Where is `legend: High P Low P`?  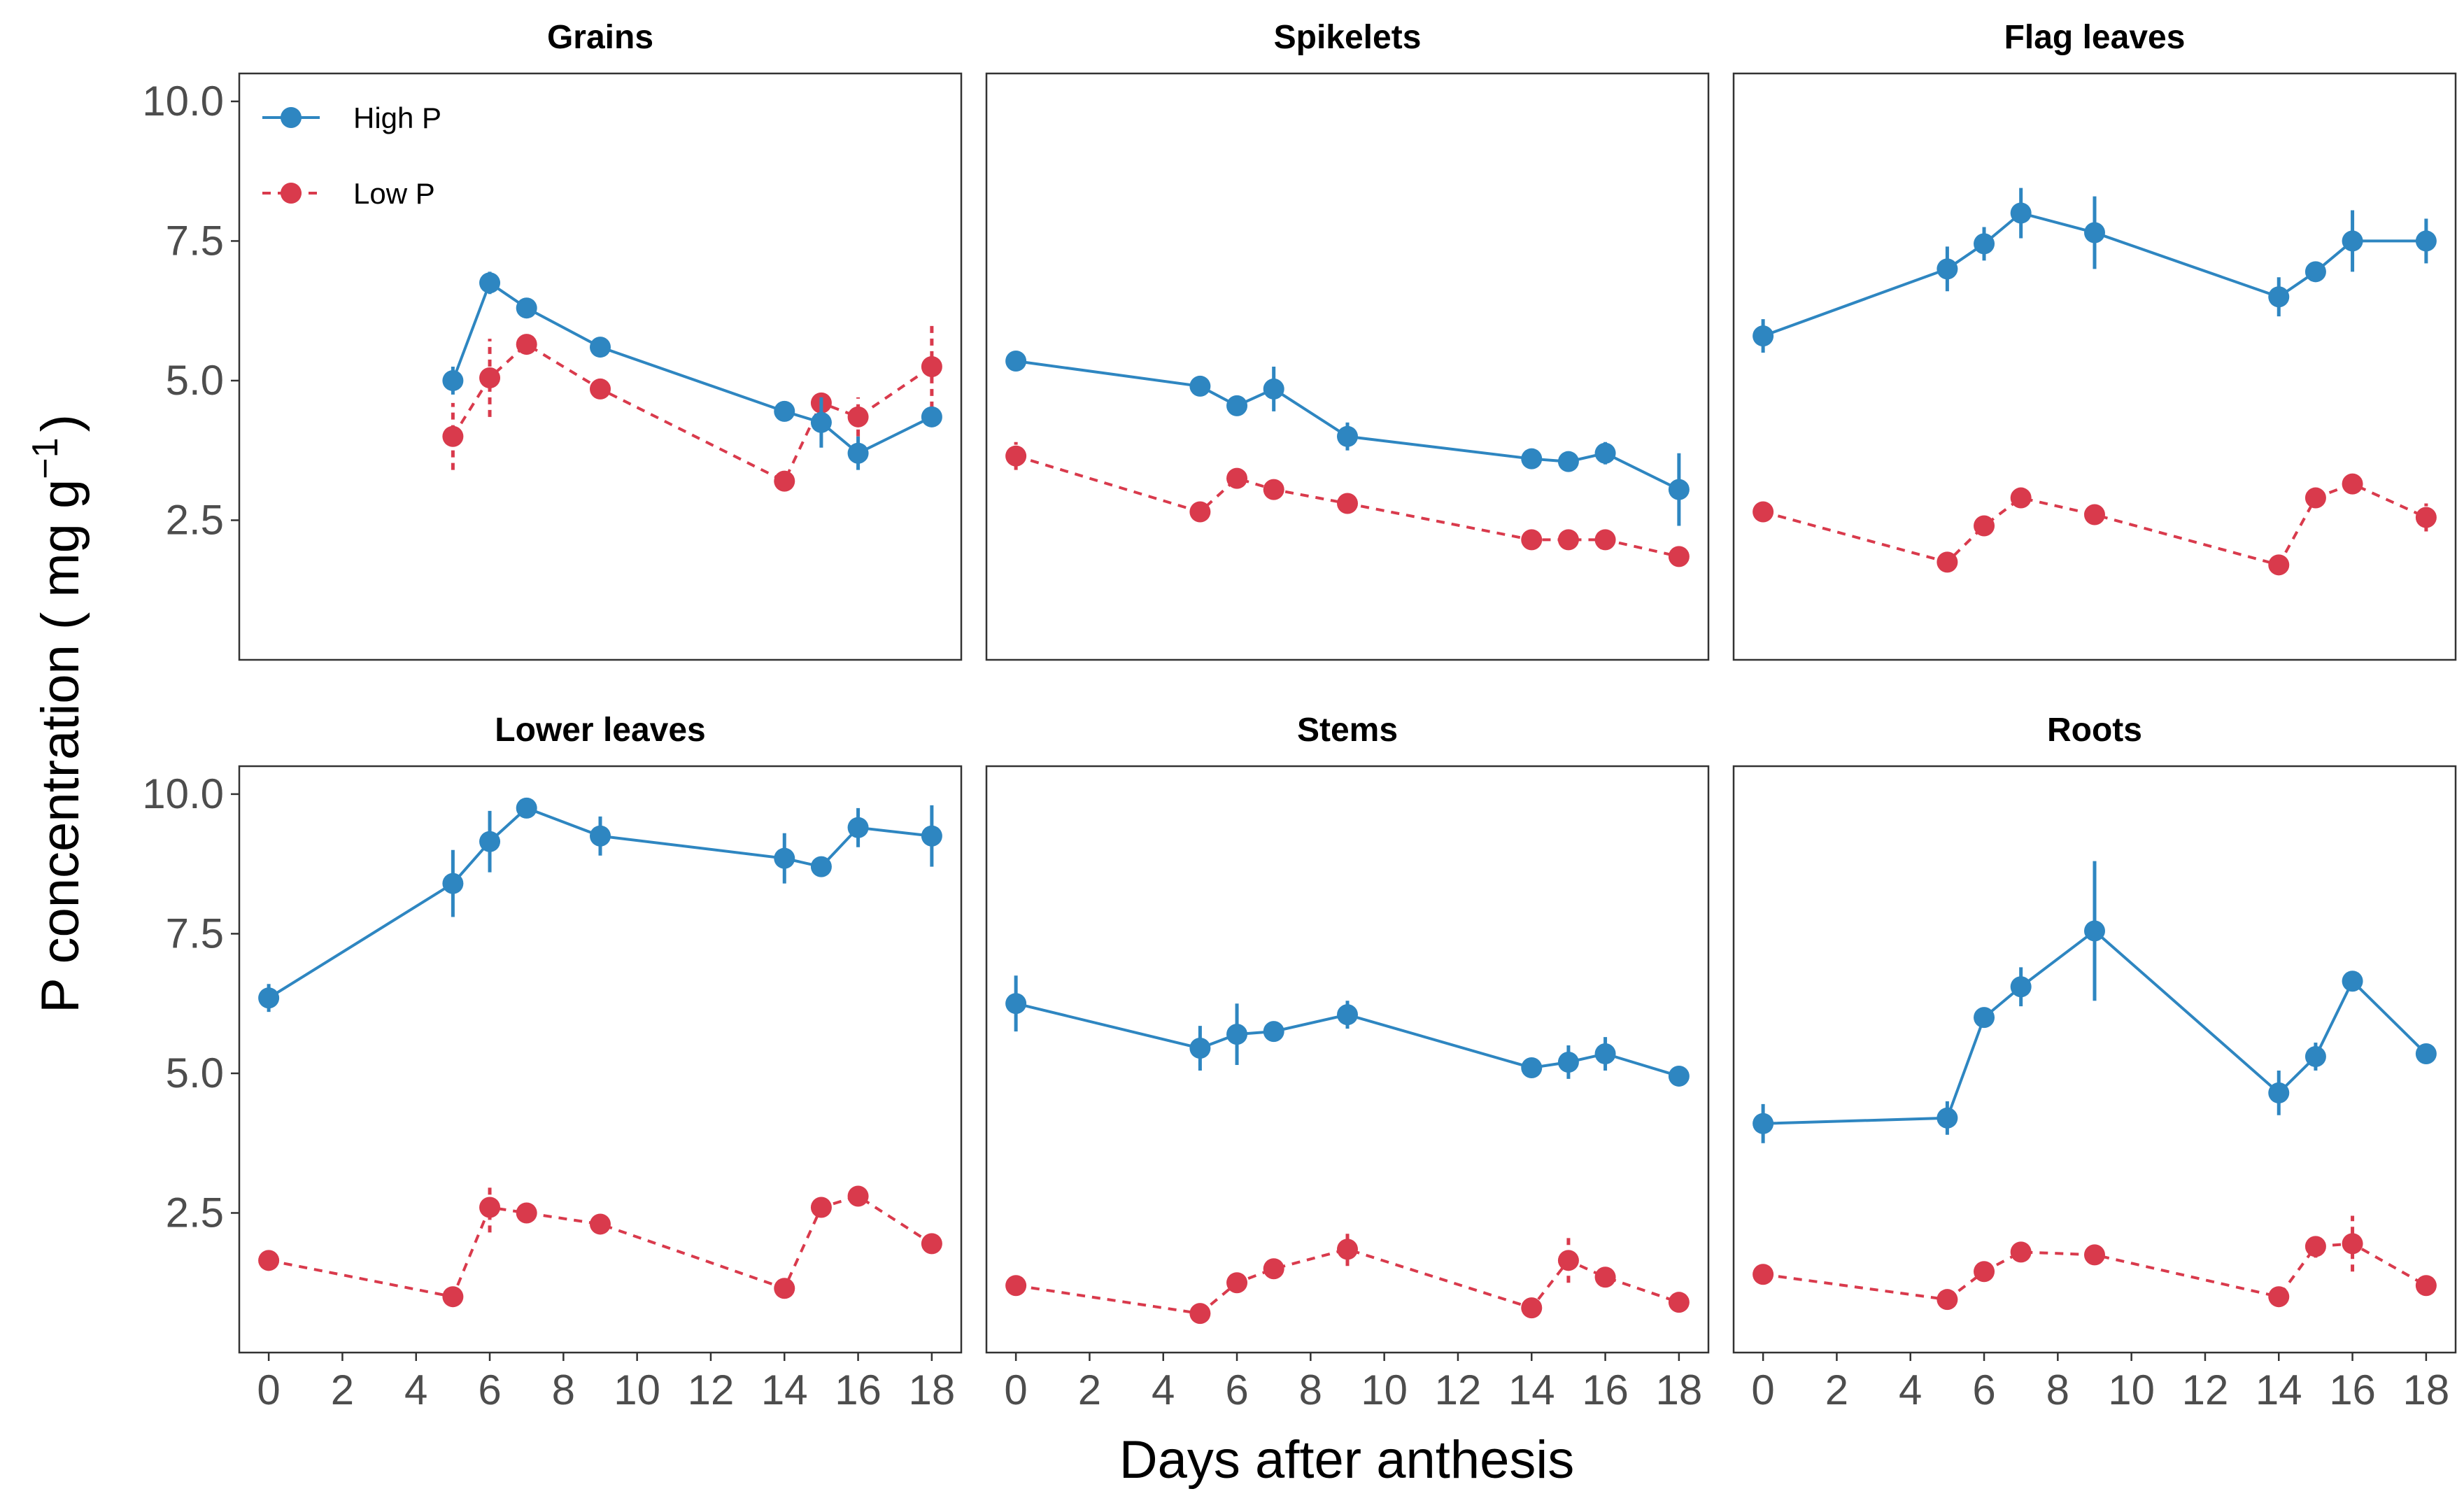
legend: High P Low P is located at coordinates (351, 155).